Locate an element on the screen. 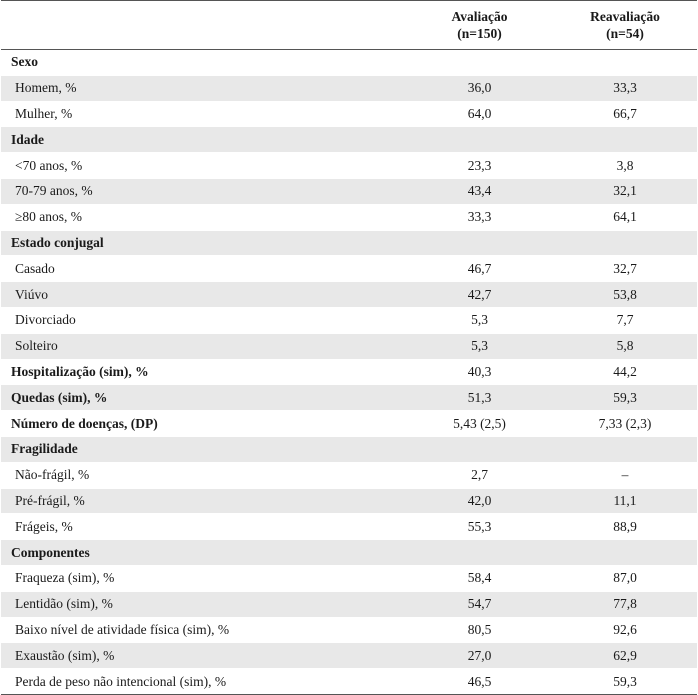 This screenshot has height=695, width=698. reavaliacao-value: 92,6 is located at coordinates (625, 630).